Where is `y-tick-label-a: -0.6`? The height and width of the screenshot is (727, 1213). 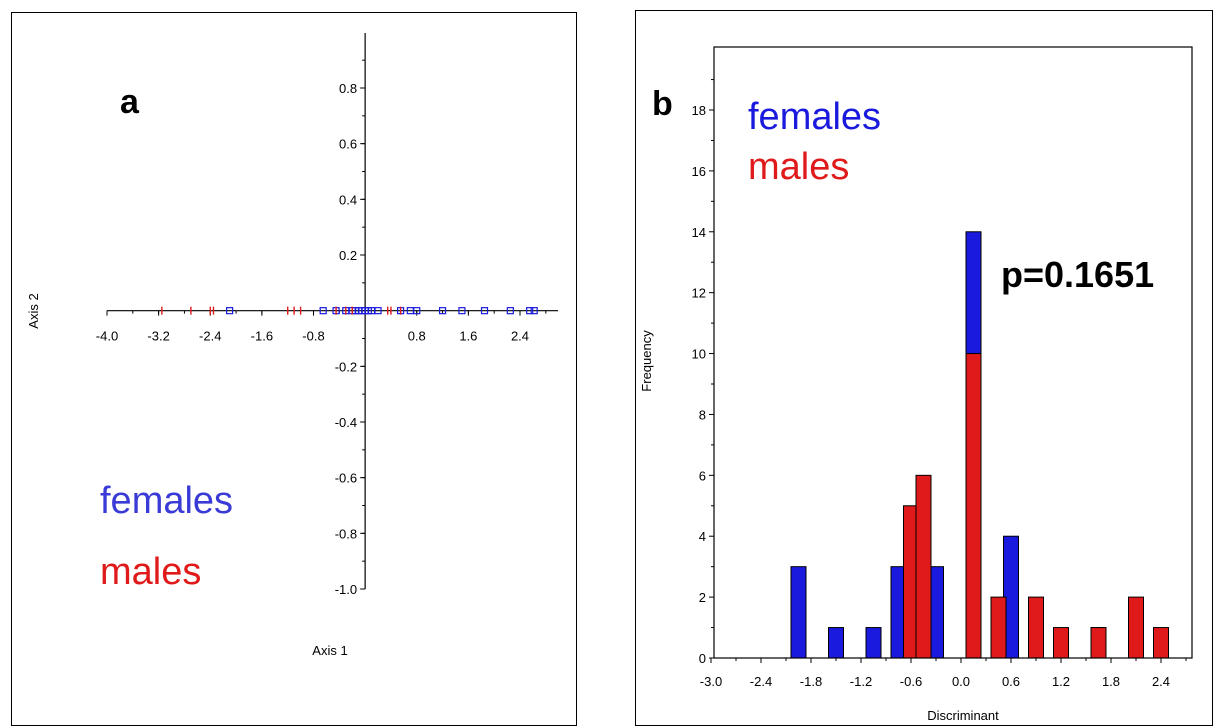 y-tick-label-a: -0.6 is located at coordinates (346, 478).